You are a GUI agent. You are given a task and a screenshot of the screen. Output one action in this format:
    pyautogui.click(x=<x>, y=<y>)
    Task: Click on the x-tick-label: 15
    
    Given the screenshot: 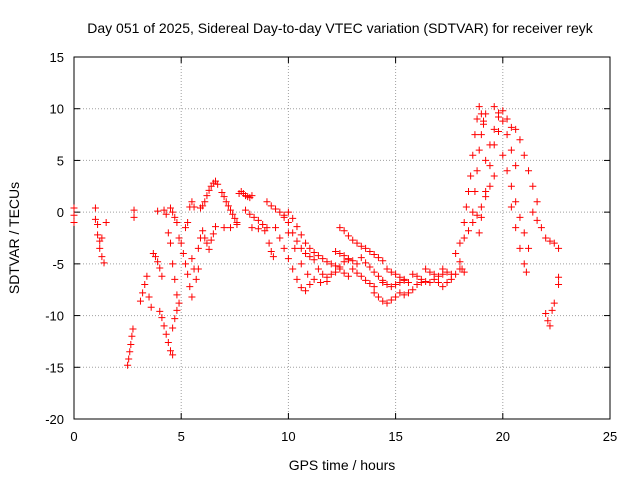 What is the action you would take?
    pyautogui.click(x=395, y=436)
    